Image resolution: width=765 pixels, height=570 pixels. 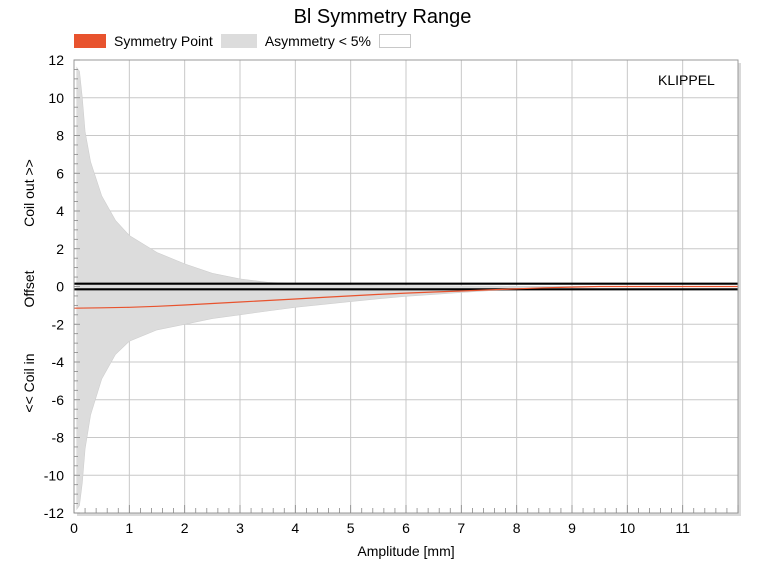 I want to click on y-tick-label-8: 8, so click(x=60, y=136).